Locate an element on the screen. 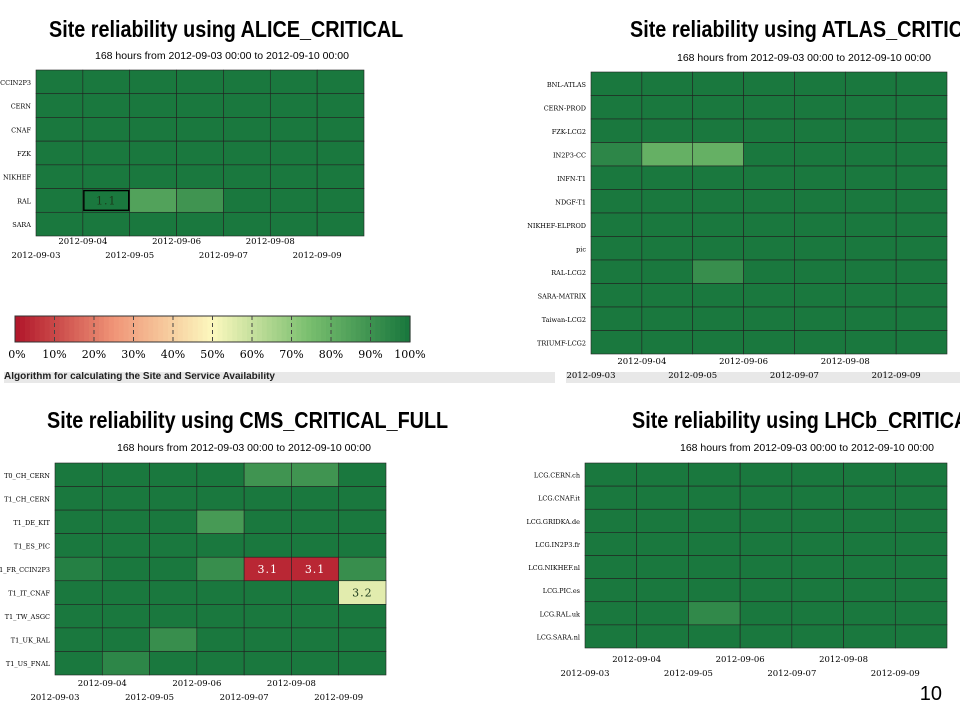 The image size is (960, 720). row-label: NIKHEF is located at coordinates (17, 178).